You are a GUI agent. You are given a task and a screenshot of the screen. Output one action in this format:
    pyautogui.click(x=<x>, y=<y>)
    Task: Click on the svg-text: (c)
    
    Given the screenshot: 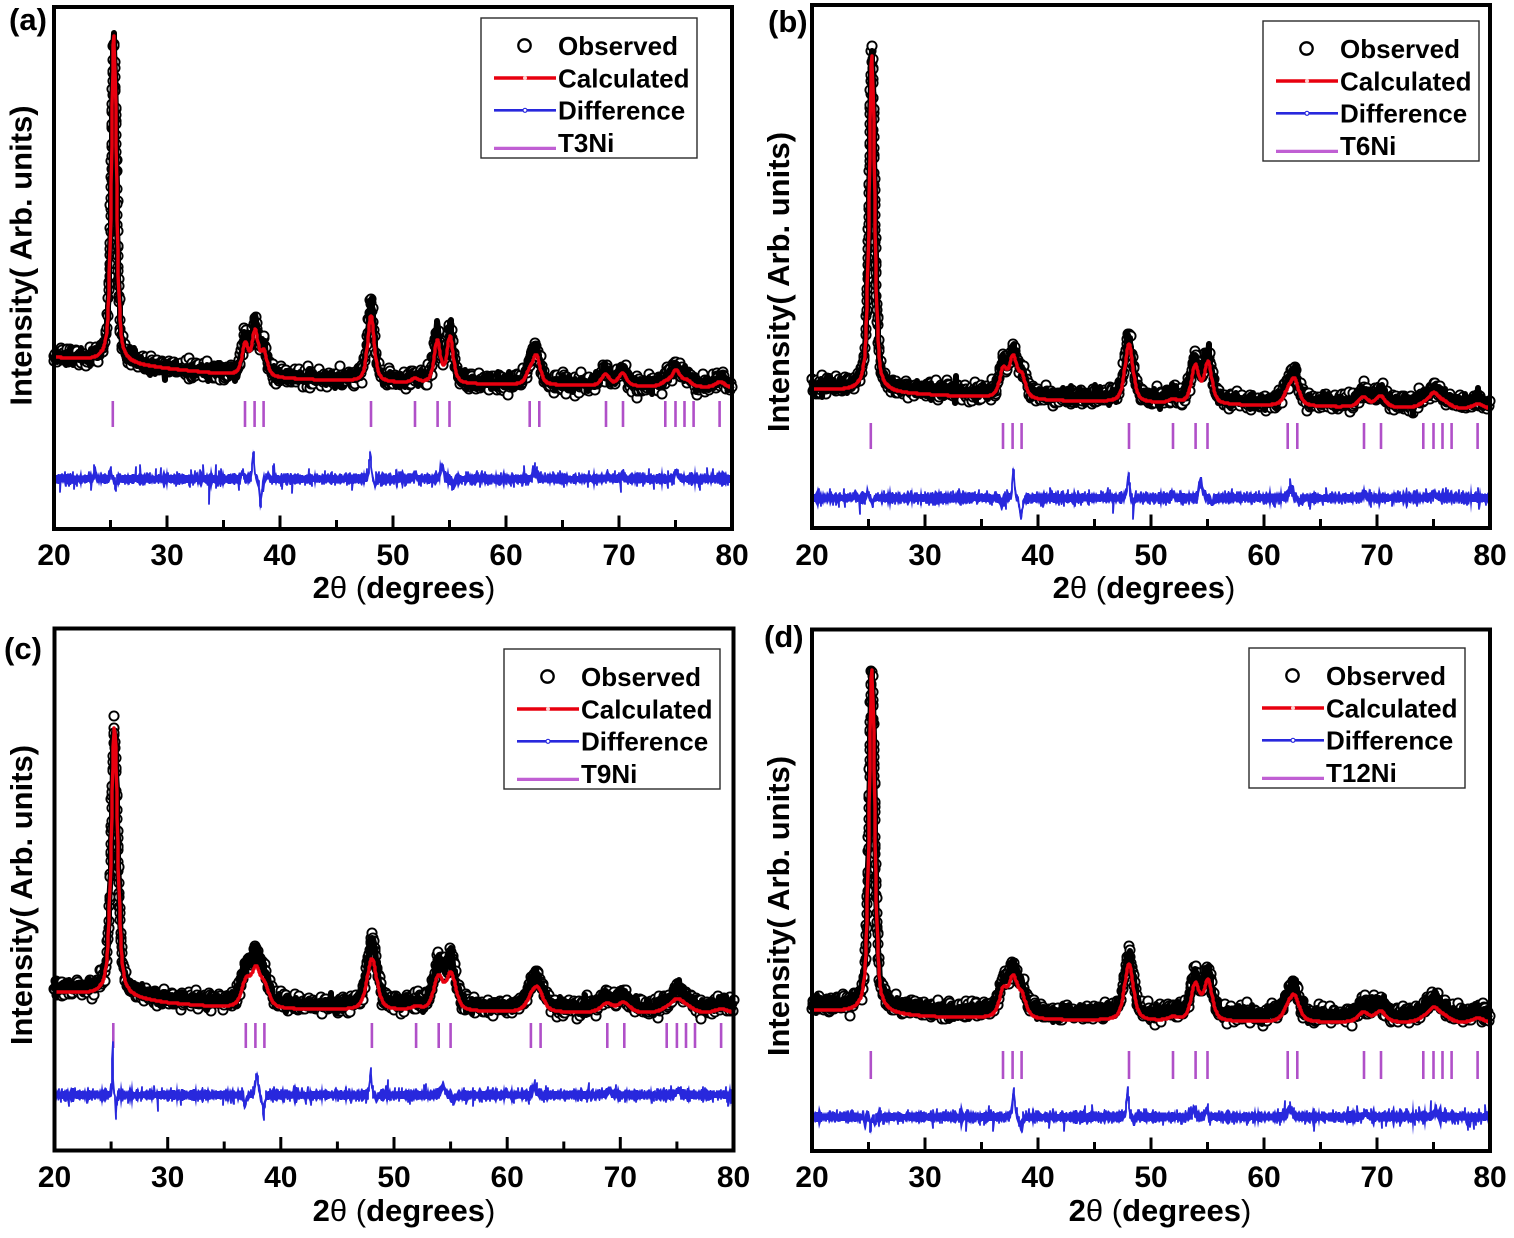 What is the action you would take?
    pyautogui.click(x=23, y=648)
    